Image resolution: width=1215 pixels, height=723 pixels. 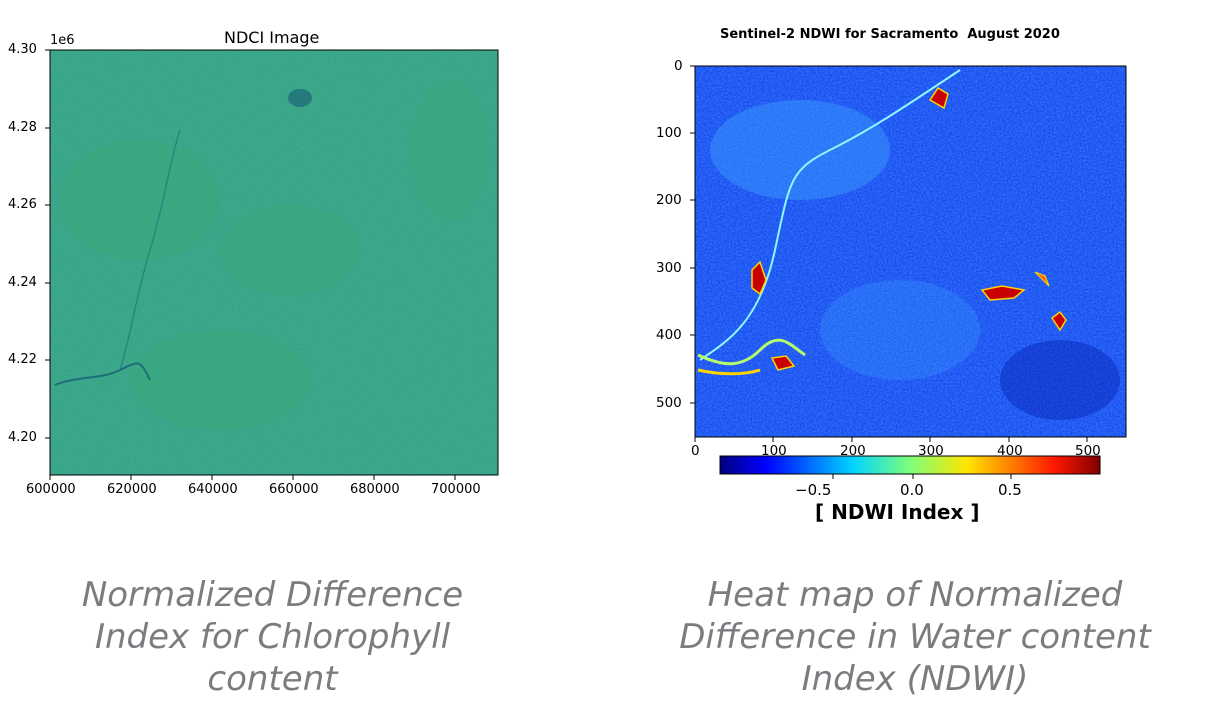 What do you see at coordinates (912, 490) in the screenshot?
I see `ndwi-colorbar-tick: 0.0` at bounding box center [912, 490].